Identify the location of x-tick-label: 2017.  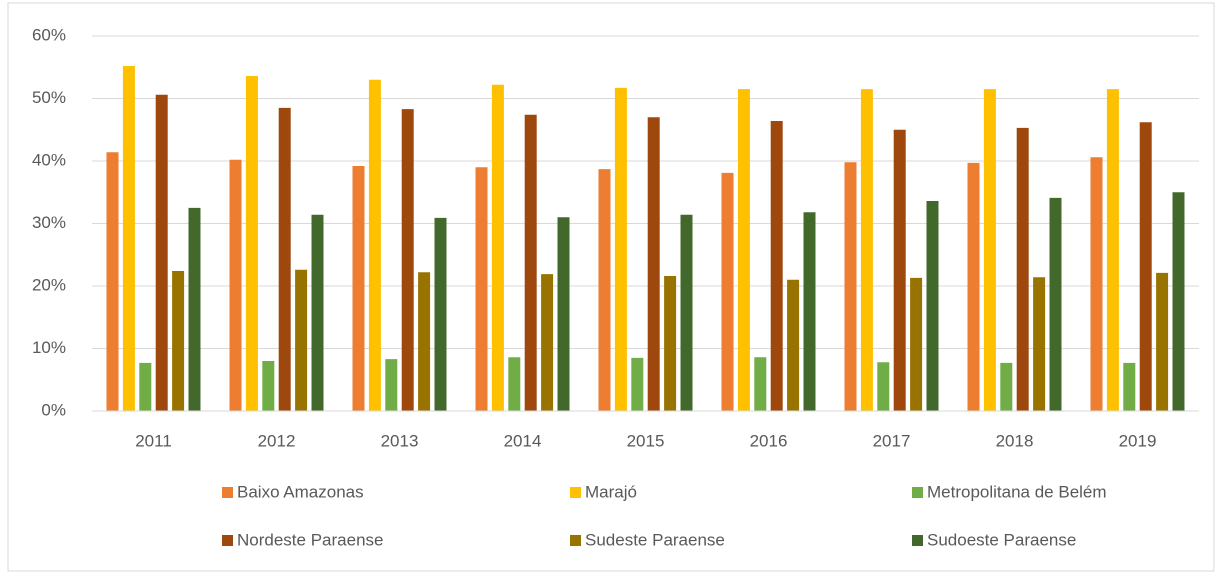
(892, 440).